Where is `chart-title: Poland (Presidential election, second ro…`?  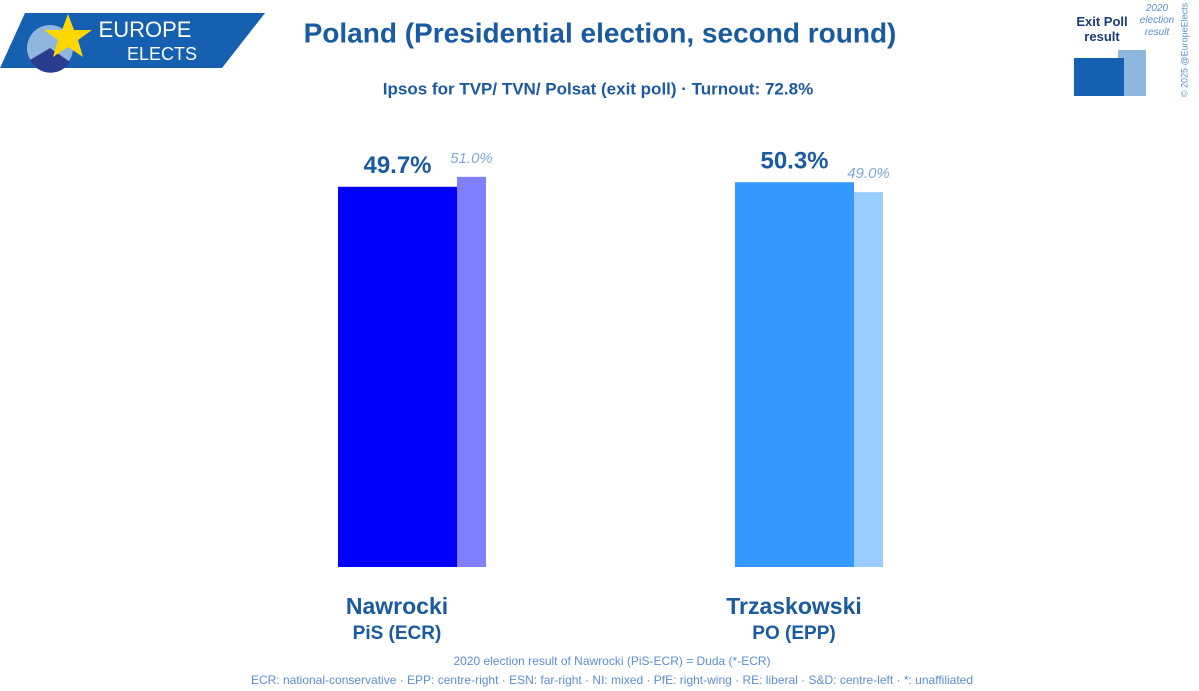
chart-title: Poland (Presidential election, second ro… is located at coordinates (600, 32).